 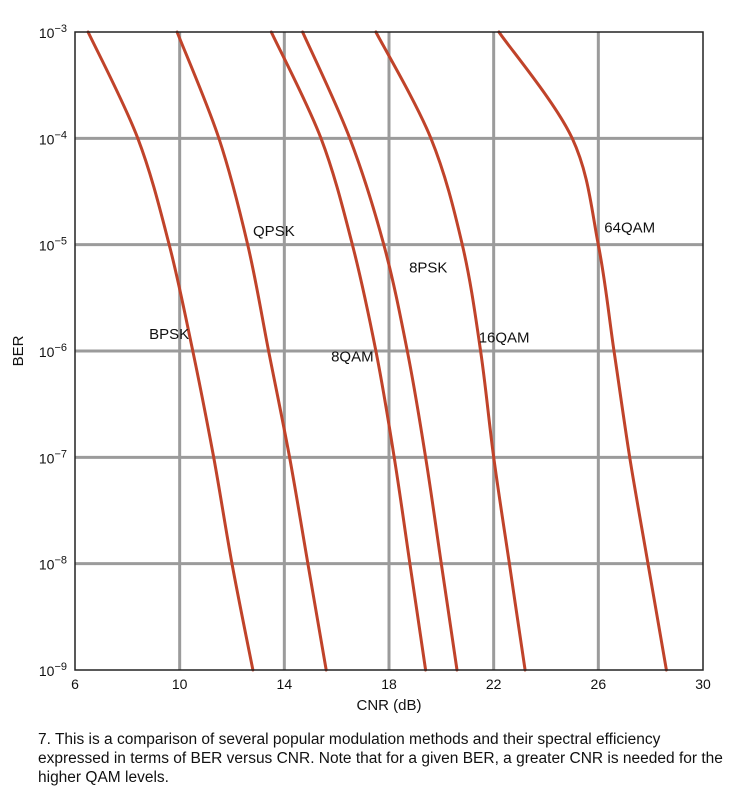 I want to click on y-tick-label: 10⁻⁷, so click(x=53, y=457).